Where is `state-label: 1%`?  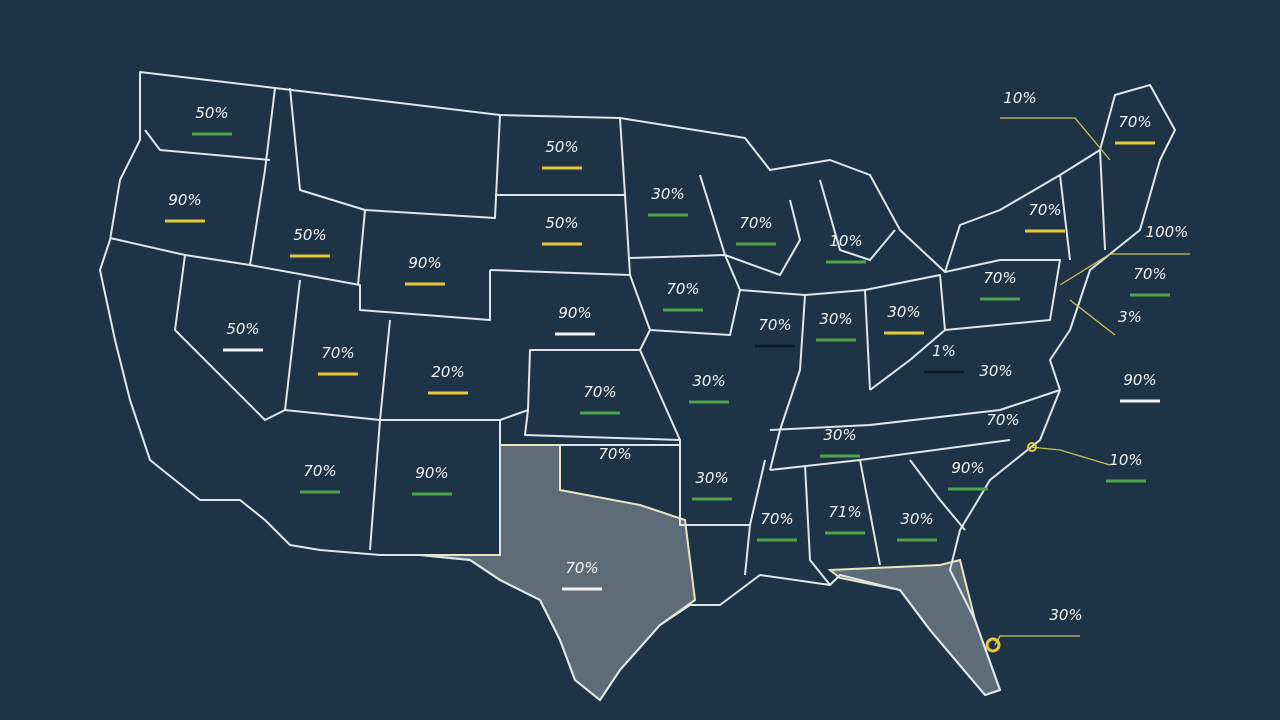
state-label: 1% is located at coordinates (944, 351).